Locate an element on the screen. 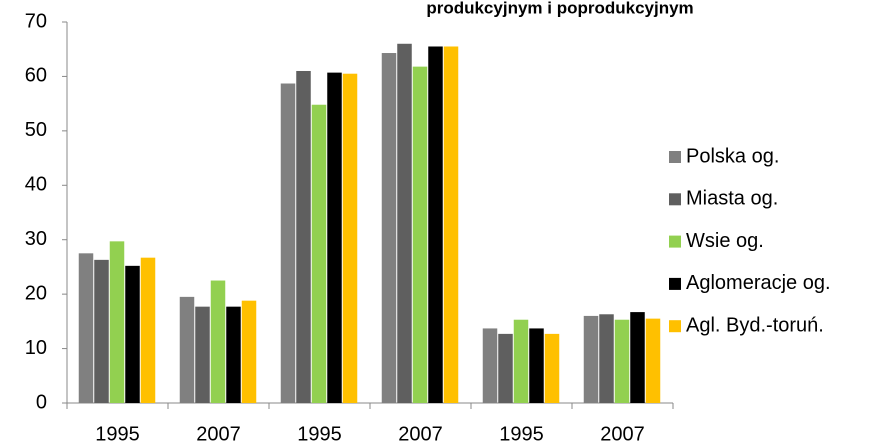 This screenshot has width=886, height=443. legend-label: Wsie og. is located at coordinates (725, 241).